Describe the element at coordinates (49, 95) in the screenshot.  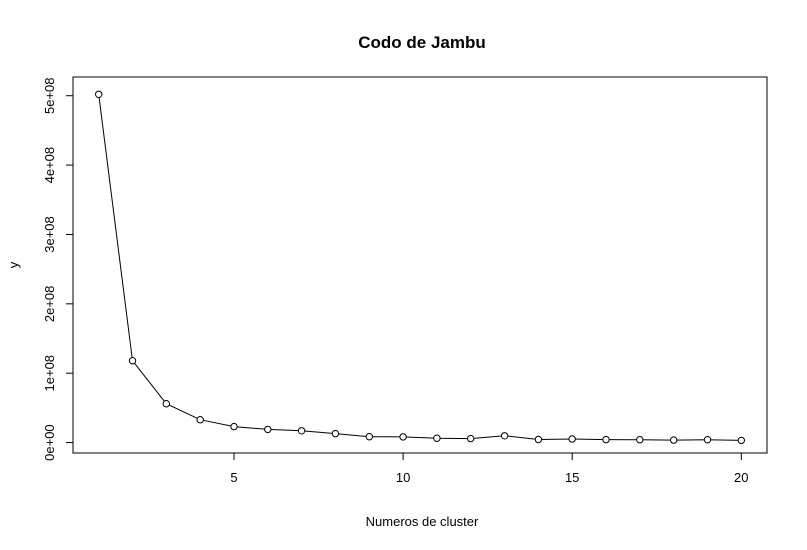
I see `y-tick-label: 5e+08` at that location.